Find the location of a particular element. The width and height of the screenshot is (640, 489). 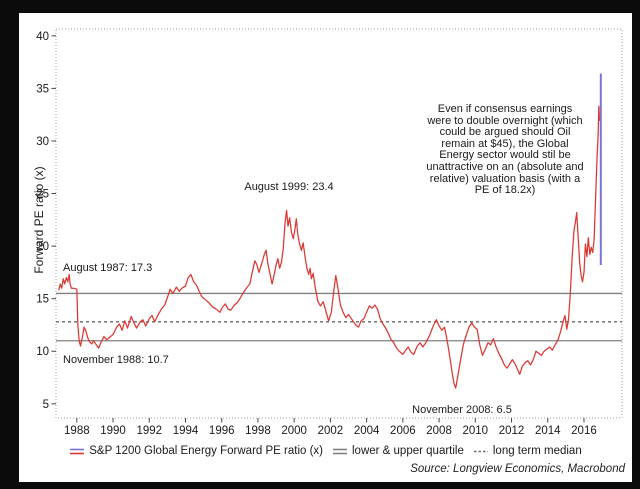

legend-item-quartiles: lower & upper quartile is located at coordinates (398, 451).